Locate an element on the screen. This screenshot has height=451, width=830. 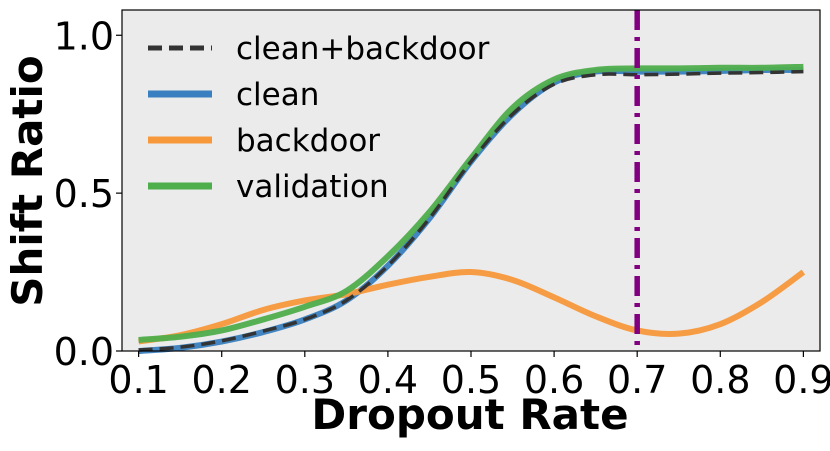
x-tick-label: 0.8 is located at coordinates (720, 380).